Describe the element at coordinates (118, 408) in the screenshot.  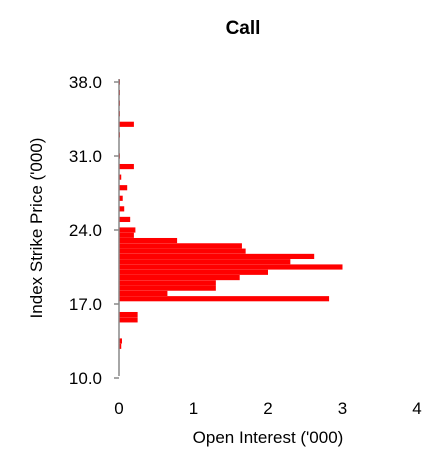
I see `x-tick-label: 0` at that location.